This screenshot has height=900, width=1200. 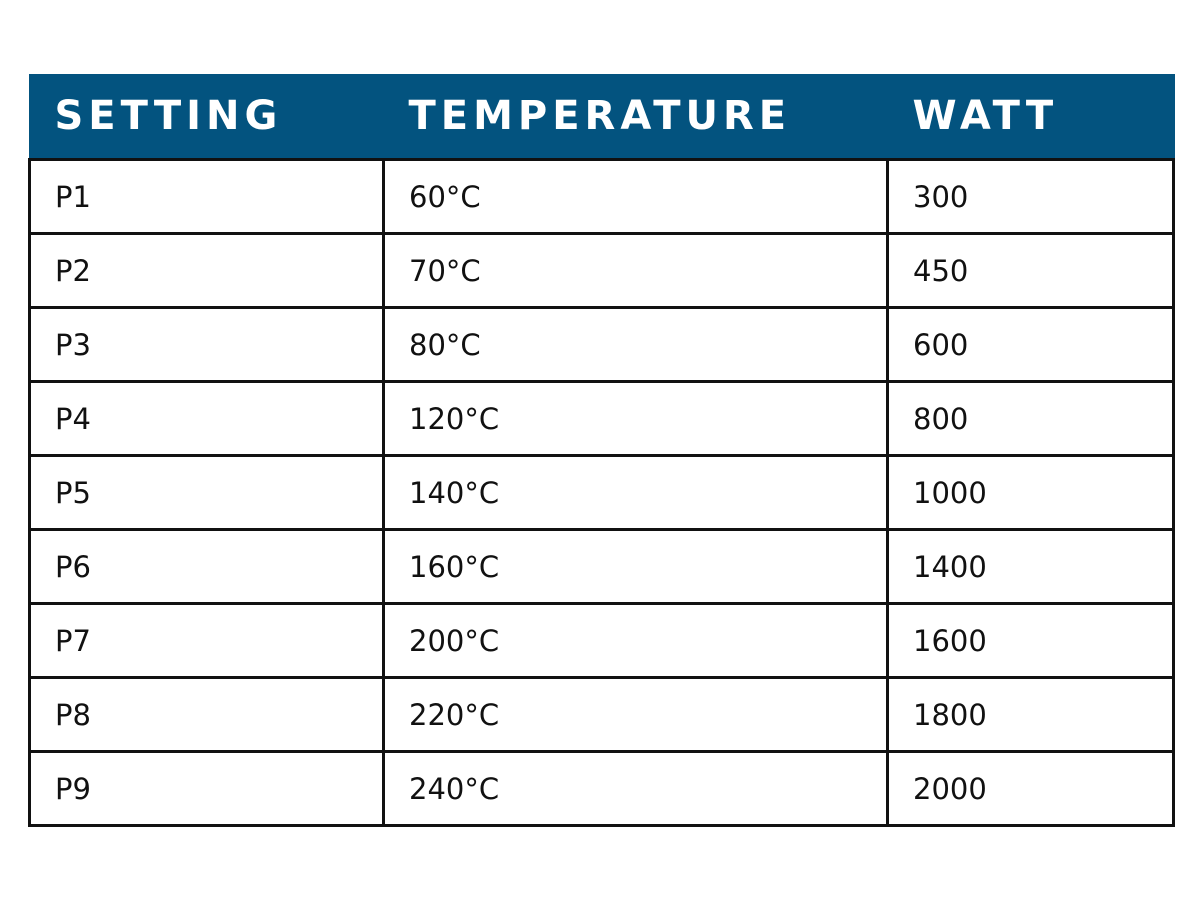 What do you see at coordinates (635, 566) in the screenshot?
I see `table-cell: 160°C` at bounding box center [635, 566].